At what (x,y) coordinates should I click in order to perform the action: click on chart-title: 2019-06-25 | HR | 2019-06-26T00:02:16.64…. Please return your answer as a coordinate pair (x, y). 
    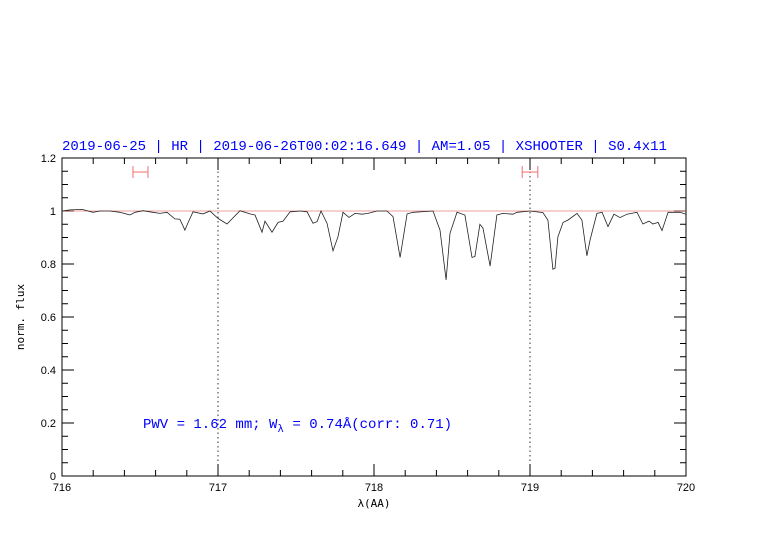
    Looking at the image, I should click on (364, 147).